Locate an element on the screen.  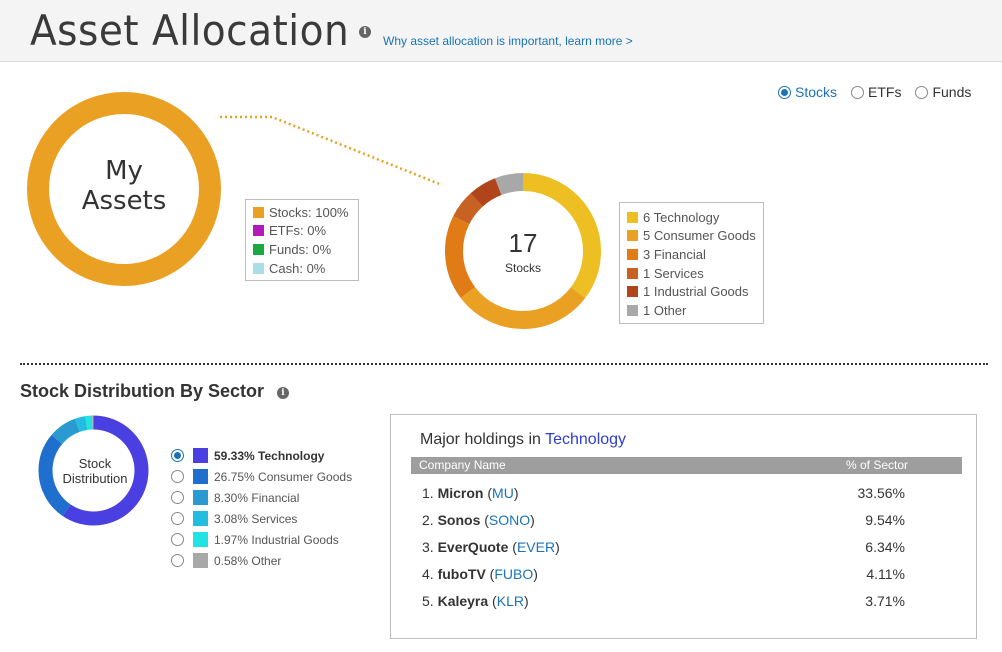
sector-option-industrial-goods: 1.97% Industrial Goods is located at coordinates (261, 539).